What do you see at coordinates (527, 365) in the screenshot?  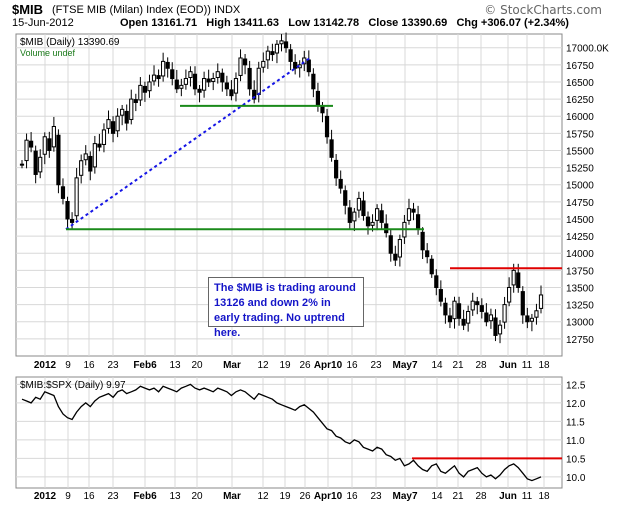 I see `x-tick-label: 11` at bounding box center [527, 365].